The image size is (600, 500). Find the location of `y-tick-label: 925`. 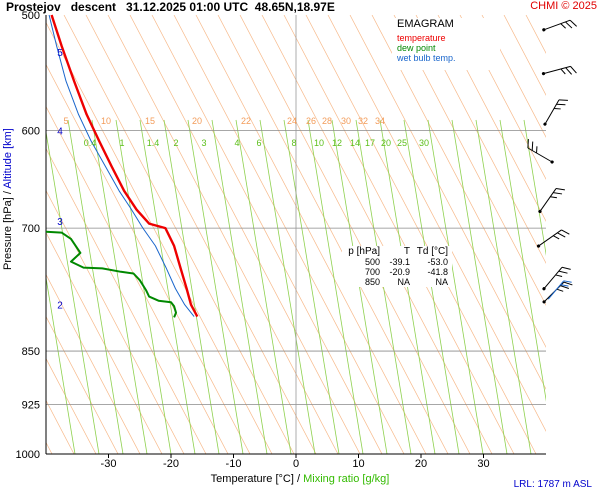

y-tick-label: 925 is located at coordinates (31, 406).